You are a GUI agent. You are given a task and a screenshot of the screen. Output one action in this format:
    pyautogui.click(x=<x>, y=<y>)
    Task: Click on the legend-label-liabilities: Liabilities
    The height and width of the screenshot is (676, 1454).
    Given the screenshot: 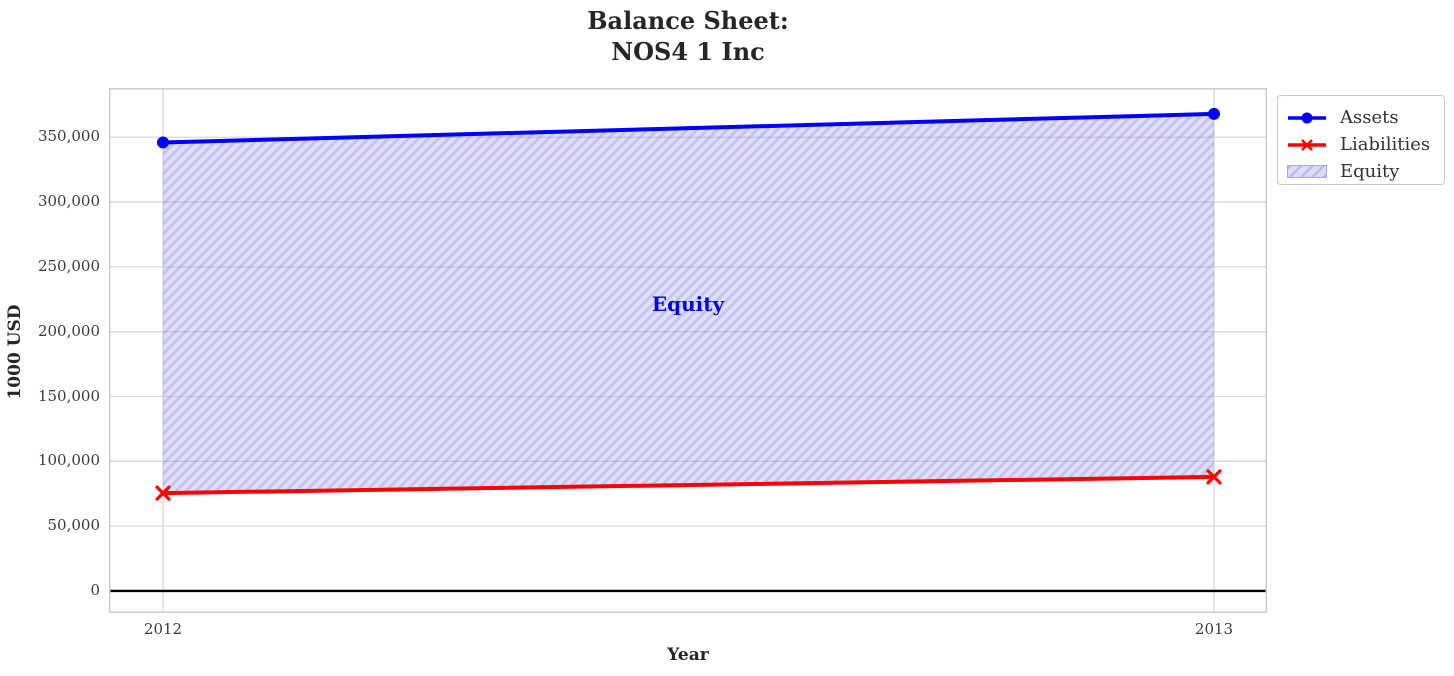 What is the action you would take?
    pyautogui.click(x=1385, y=144)
    